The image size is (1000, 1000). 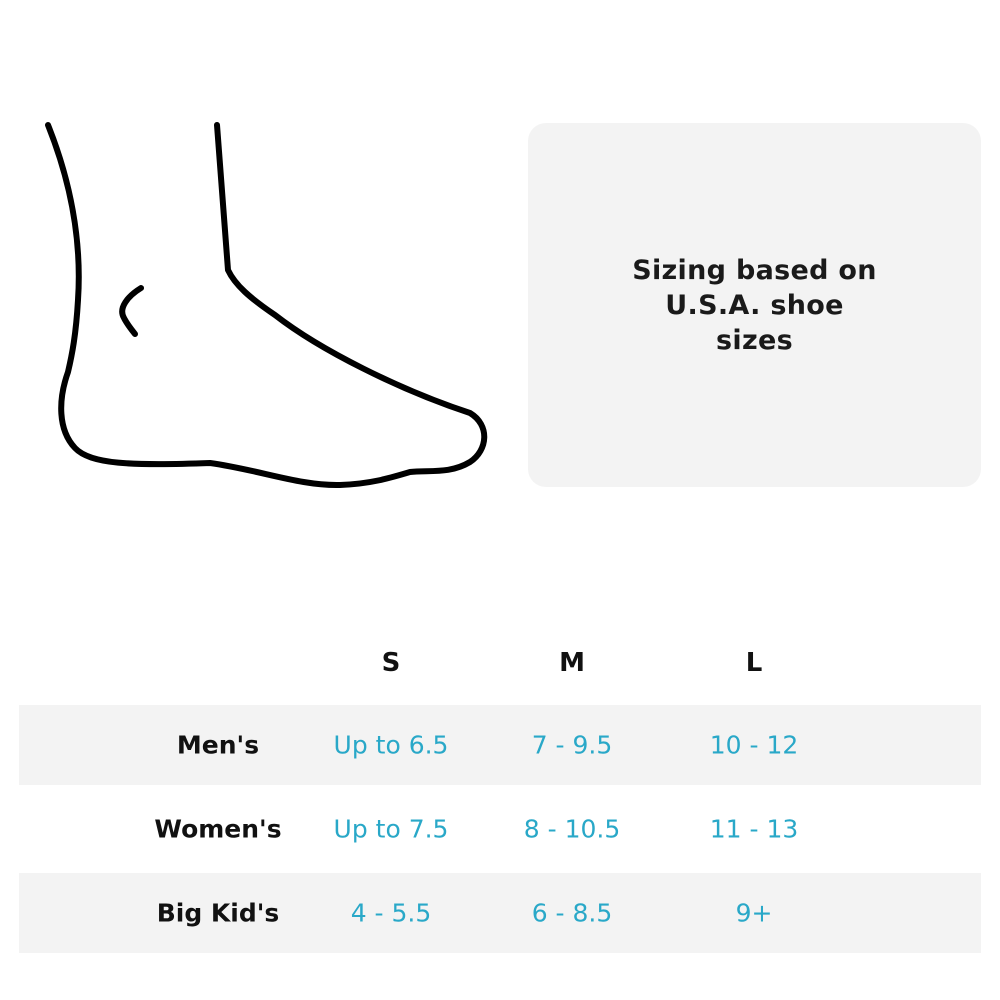 I want to click on size-l: 11 - 13, so click(x=754, y=829).